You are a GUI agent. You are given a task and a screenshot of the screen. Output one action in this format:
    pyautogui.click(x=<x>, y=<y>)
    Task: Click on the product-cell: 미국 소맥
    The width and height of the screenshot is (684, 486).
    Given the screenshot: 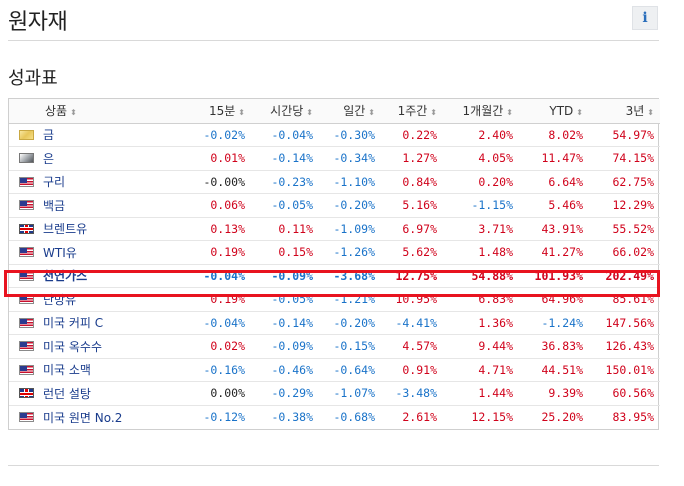 What is the action you would take?
    pyautogui.click(x=98, y=370)
    